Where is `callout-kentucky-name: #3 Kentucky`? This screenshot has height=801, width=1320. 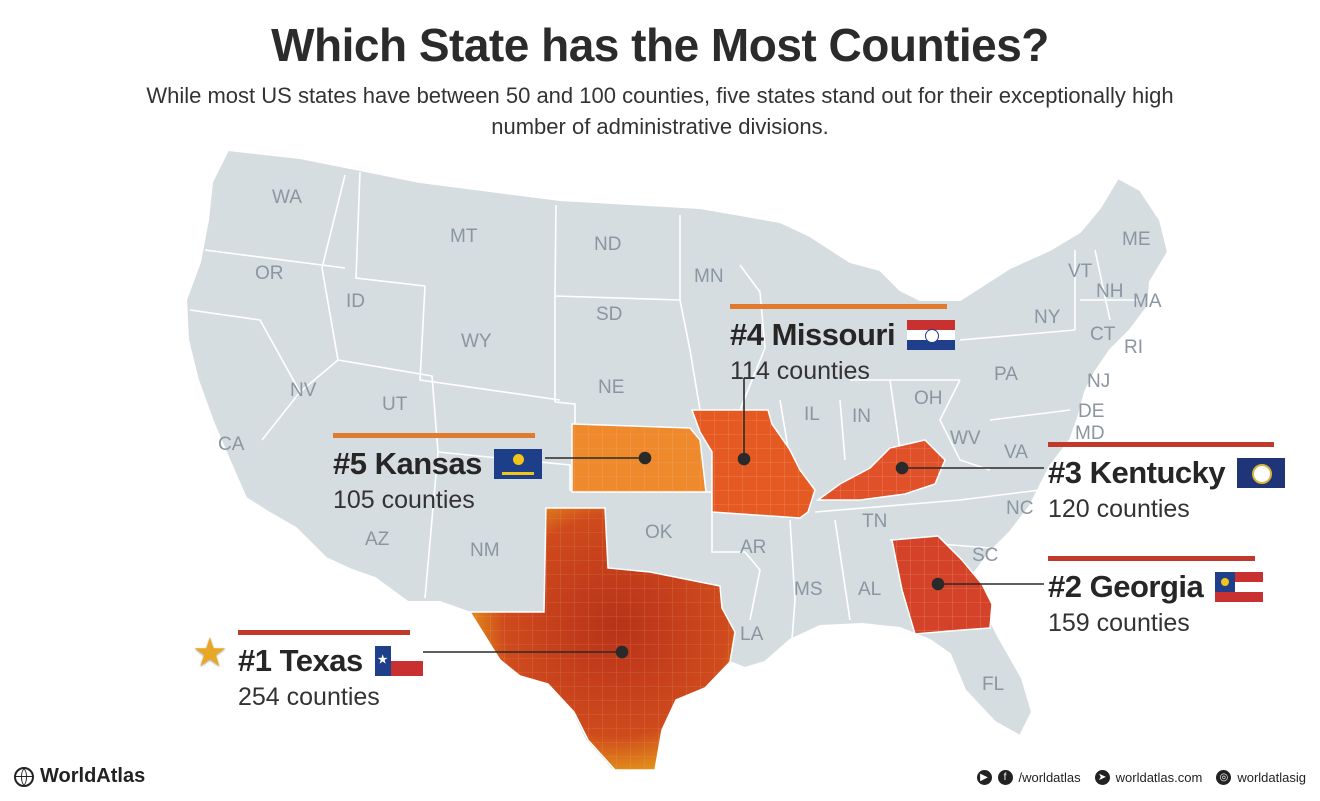 callout-kentucky-name: #3 Kentucky is located at coordinates (1137, 472).